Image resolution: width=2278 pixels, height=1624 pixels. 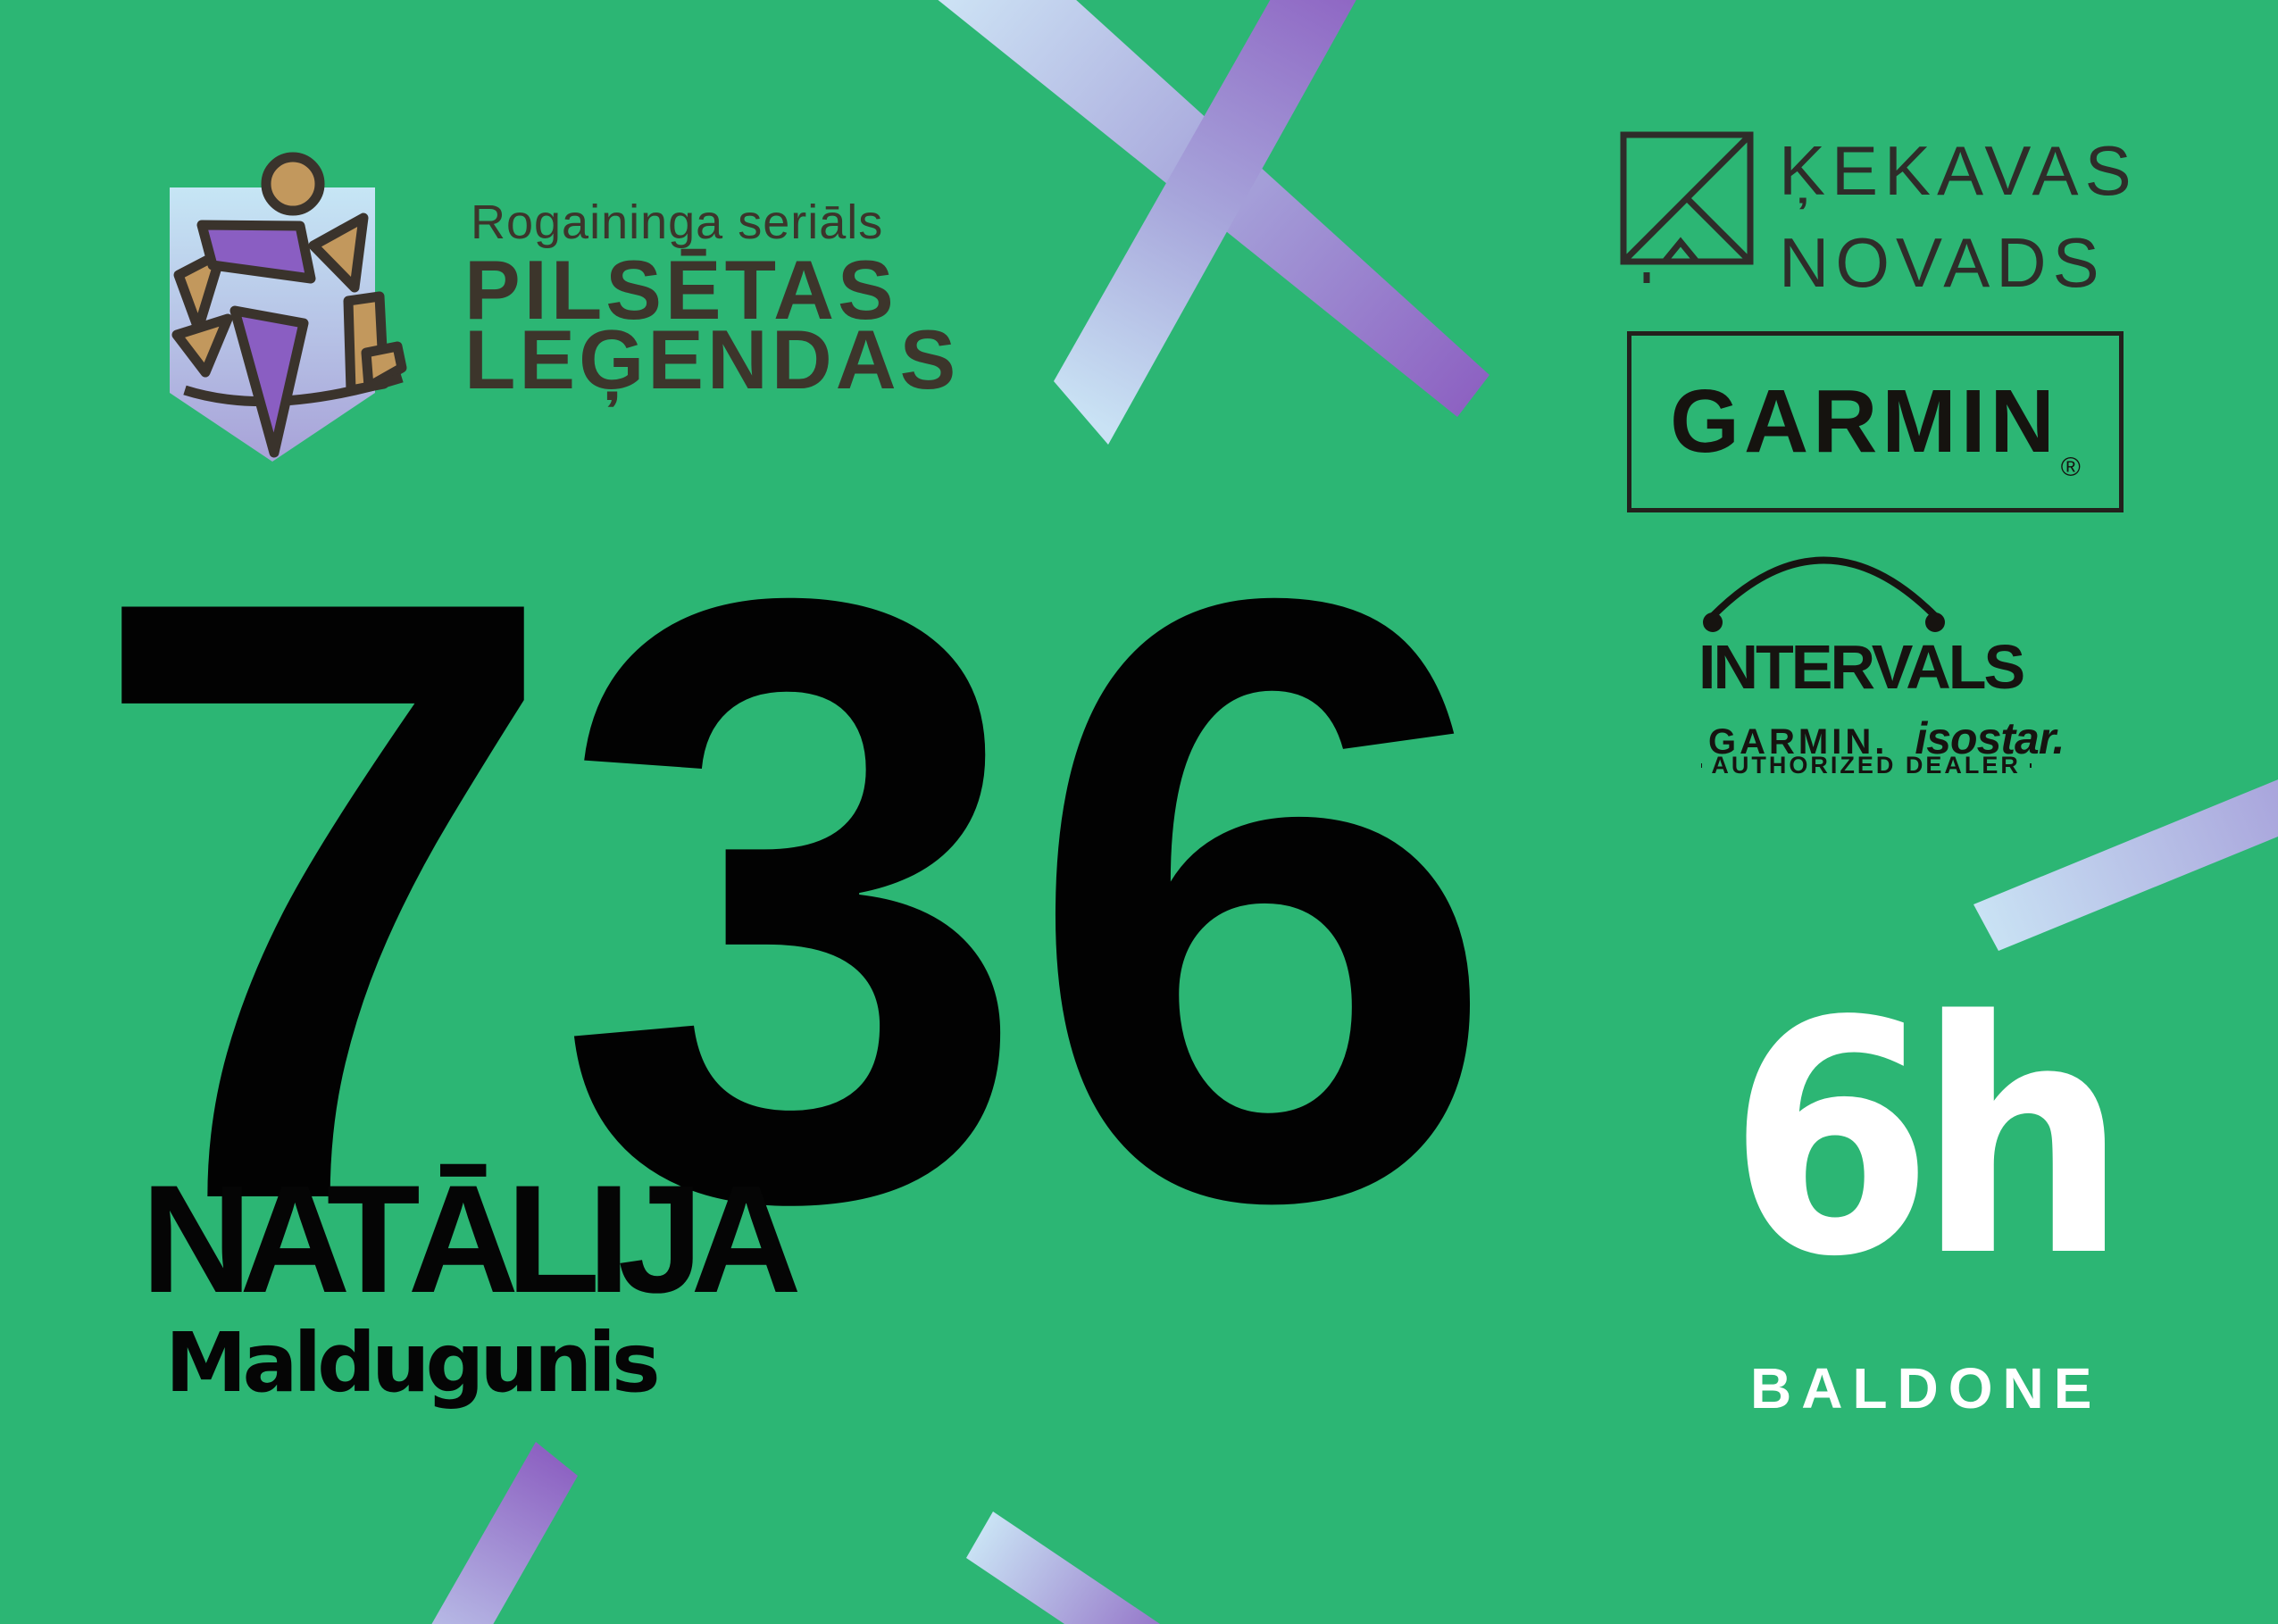 What do you see at coordinates (1824, 594) in the screenshot?
I see `intervals-arc-icon` at bounding box center [1824, 594].